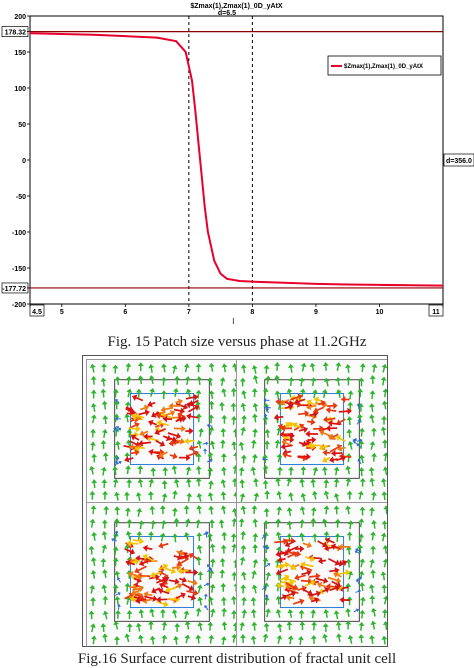 This screenshot has height=668, width=474. What do you see at coordinates (380, 312) in the screenshot?
I see `x-tick-label-6: 10` at bounding box center [380, 312].